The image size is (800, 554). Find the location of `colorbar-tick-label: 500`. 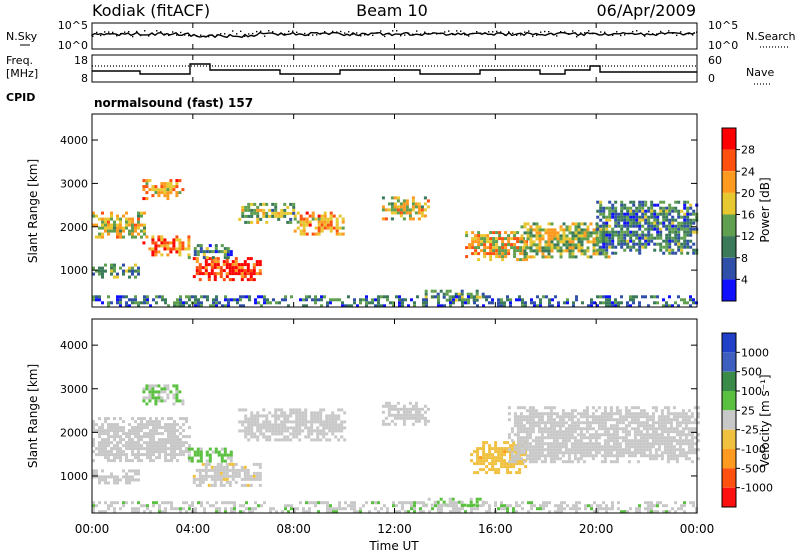

colorbar-tick-label: 500 is located at coordinates (751, 372).